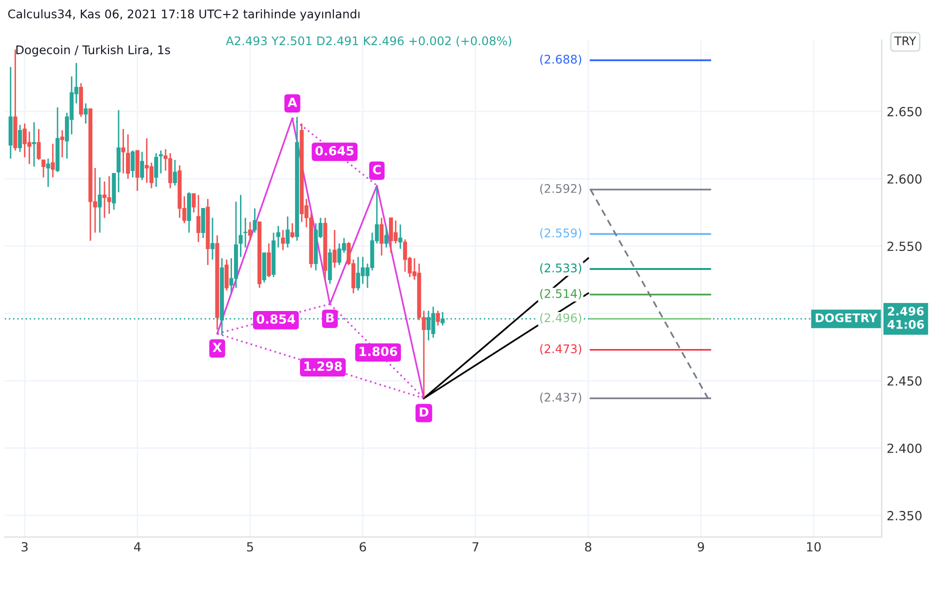 This screenshot has width=941, height=598. I want to click on x-tick-label: 4, so click(137, 547).